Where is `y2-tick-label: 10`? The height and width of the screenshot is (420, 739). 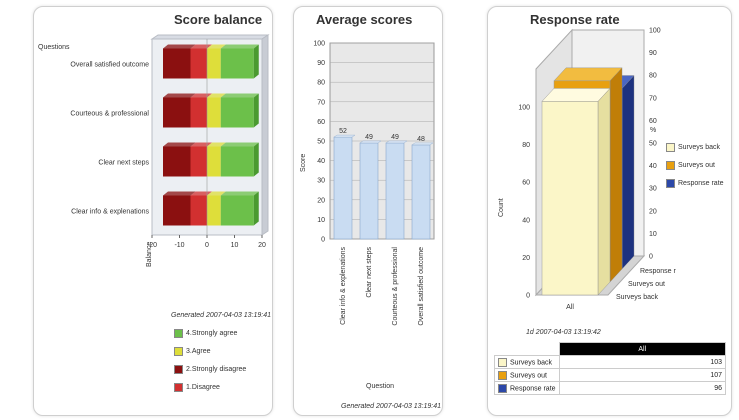 y2-tick-label: 10 is located at coordinates (653, 234).